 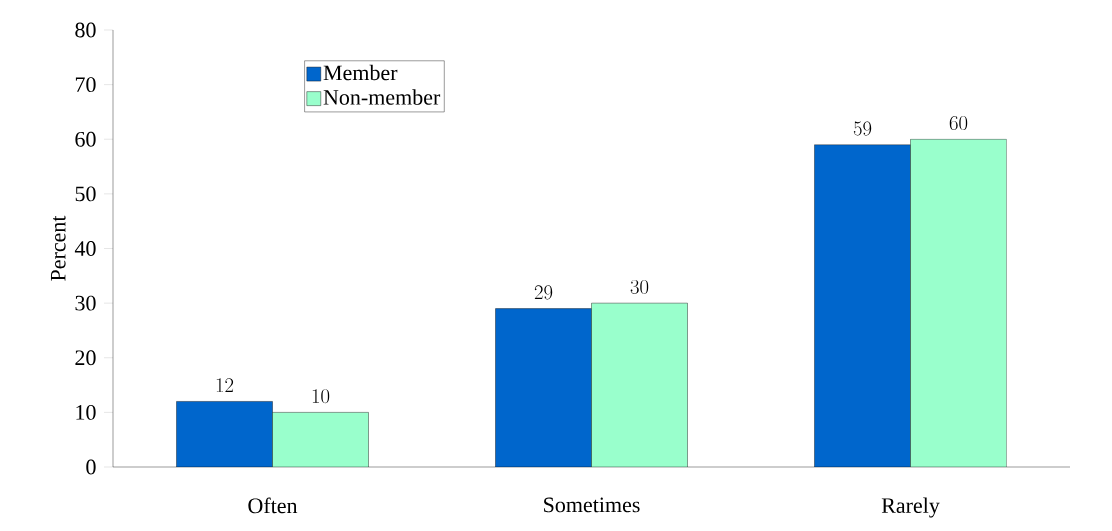 I want to click on y-tick-label: 30, so click(x=85, y=303).